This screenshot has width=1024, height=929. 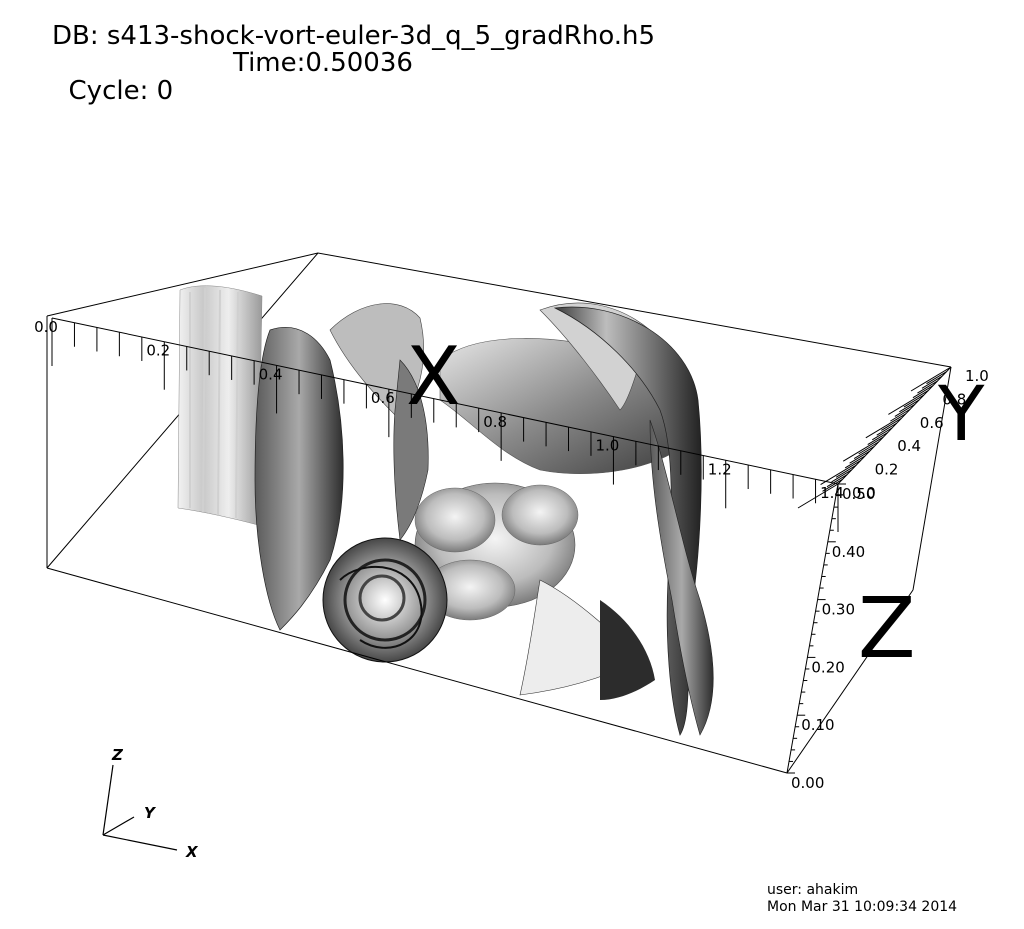 I want to click on y-axis: 0.0 0.2 0.4 0.6 0.8 1.0, so click(x=893, y=437).